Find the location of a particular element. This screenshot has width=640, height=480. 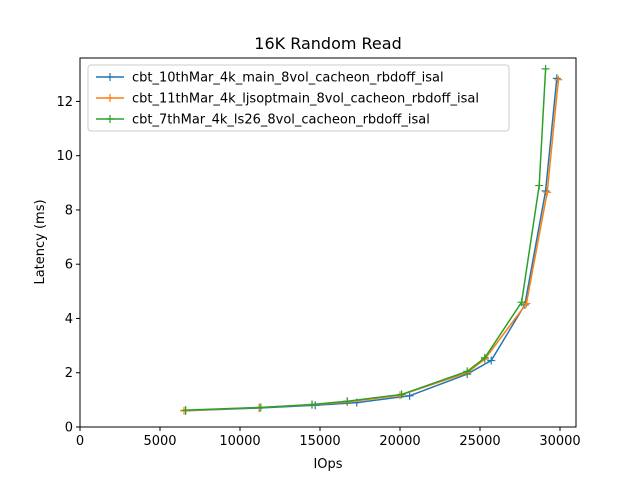

y-tick-label: 4 is located at coordinates (69, 319).